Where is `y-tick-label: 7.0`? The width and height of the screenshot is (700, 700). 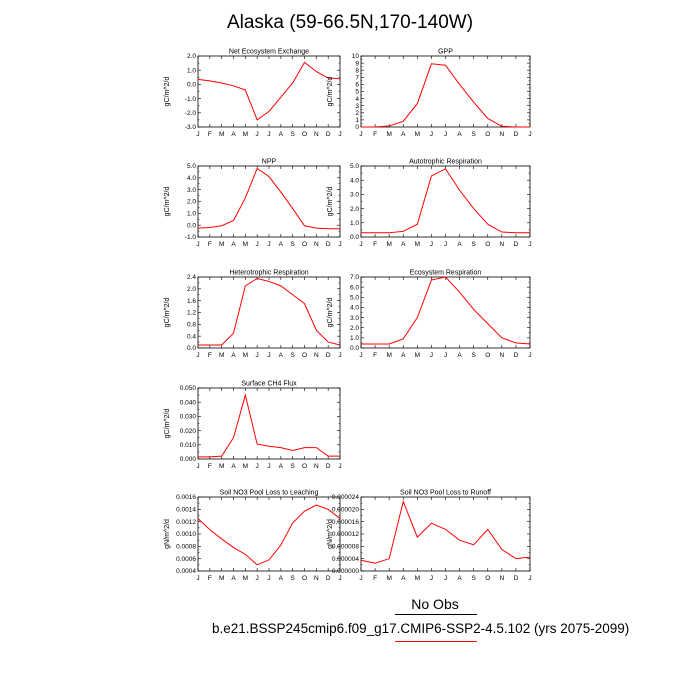
y-tick-label: 7.0 is located at coordinates (354, 277).